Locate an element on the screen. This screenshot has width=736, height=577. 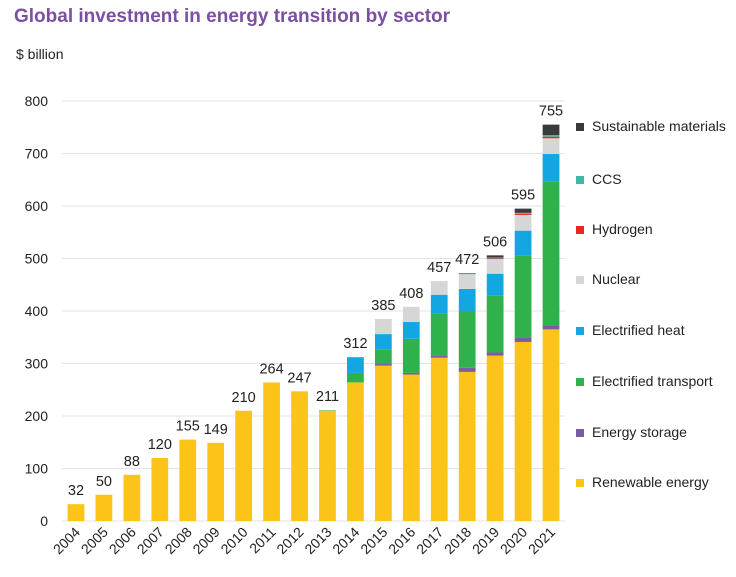
x-tick-label: 2016 is located at coordinates (401, 540).